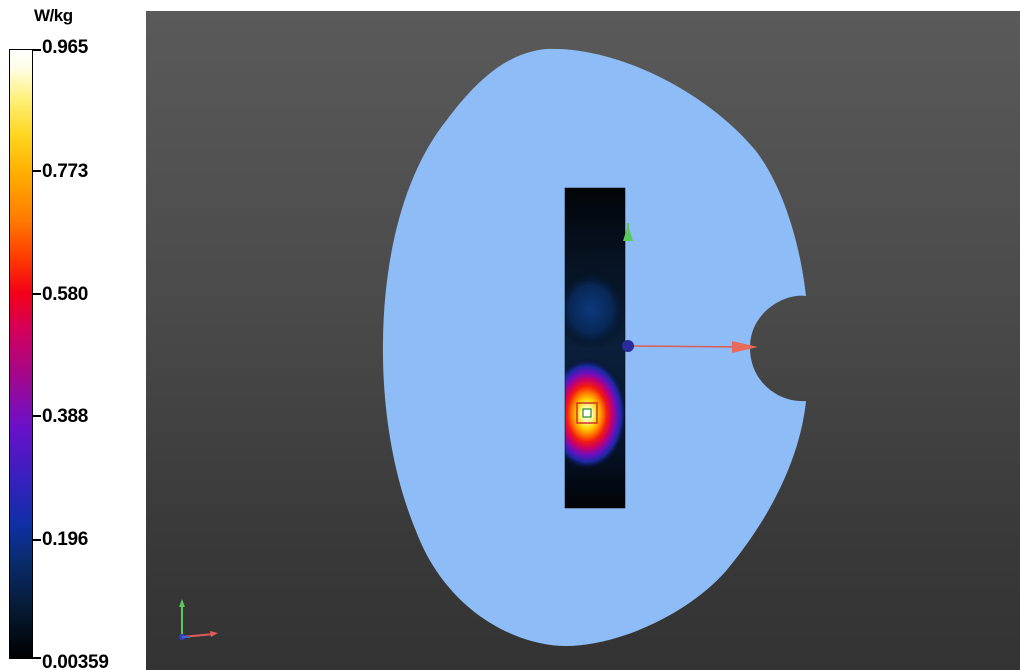 The height and width of the screenshot is (670, 1020). Describe the element at coordinates (75, 661) in the screenshot. I see `legend-tick-label: 0.00359` at that location.